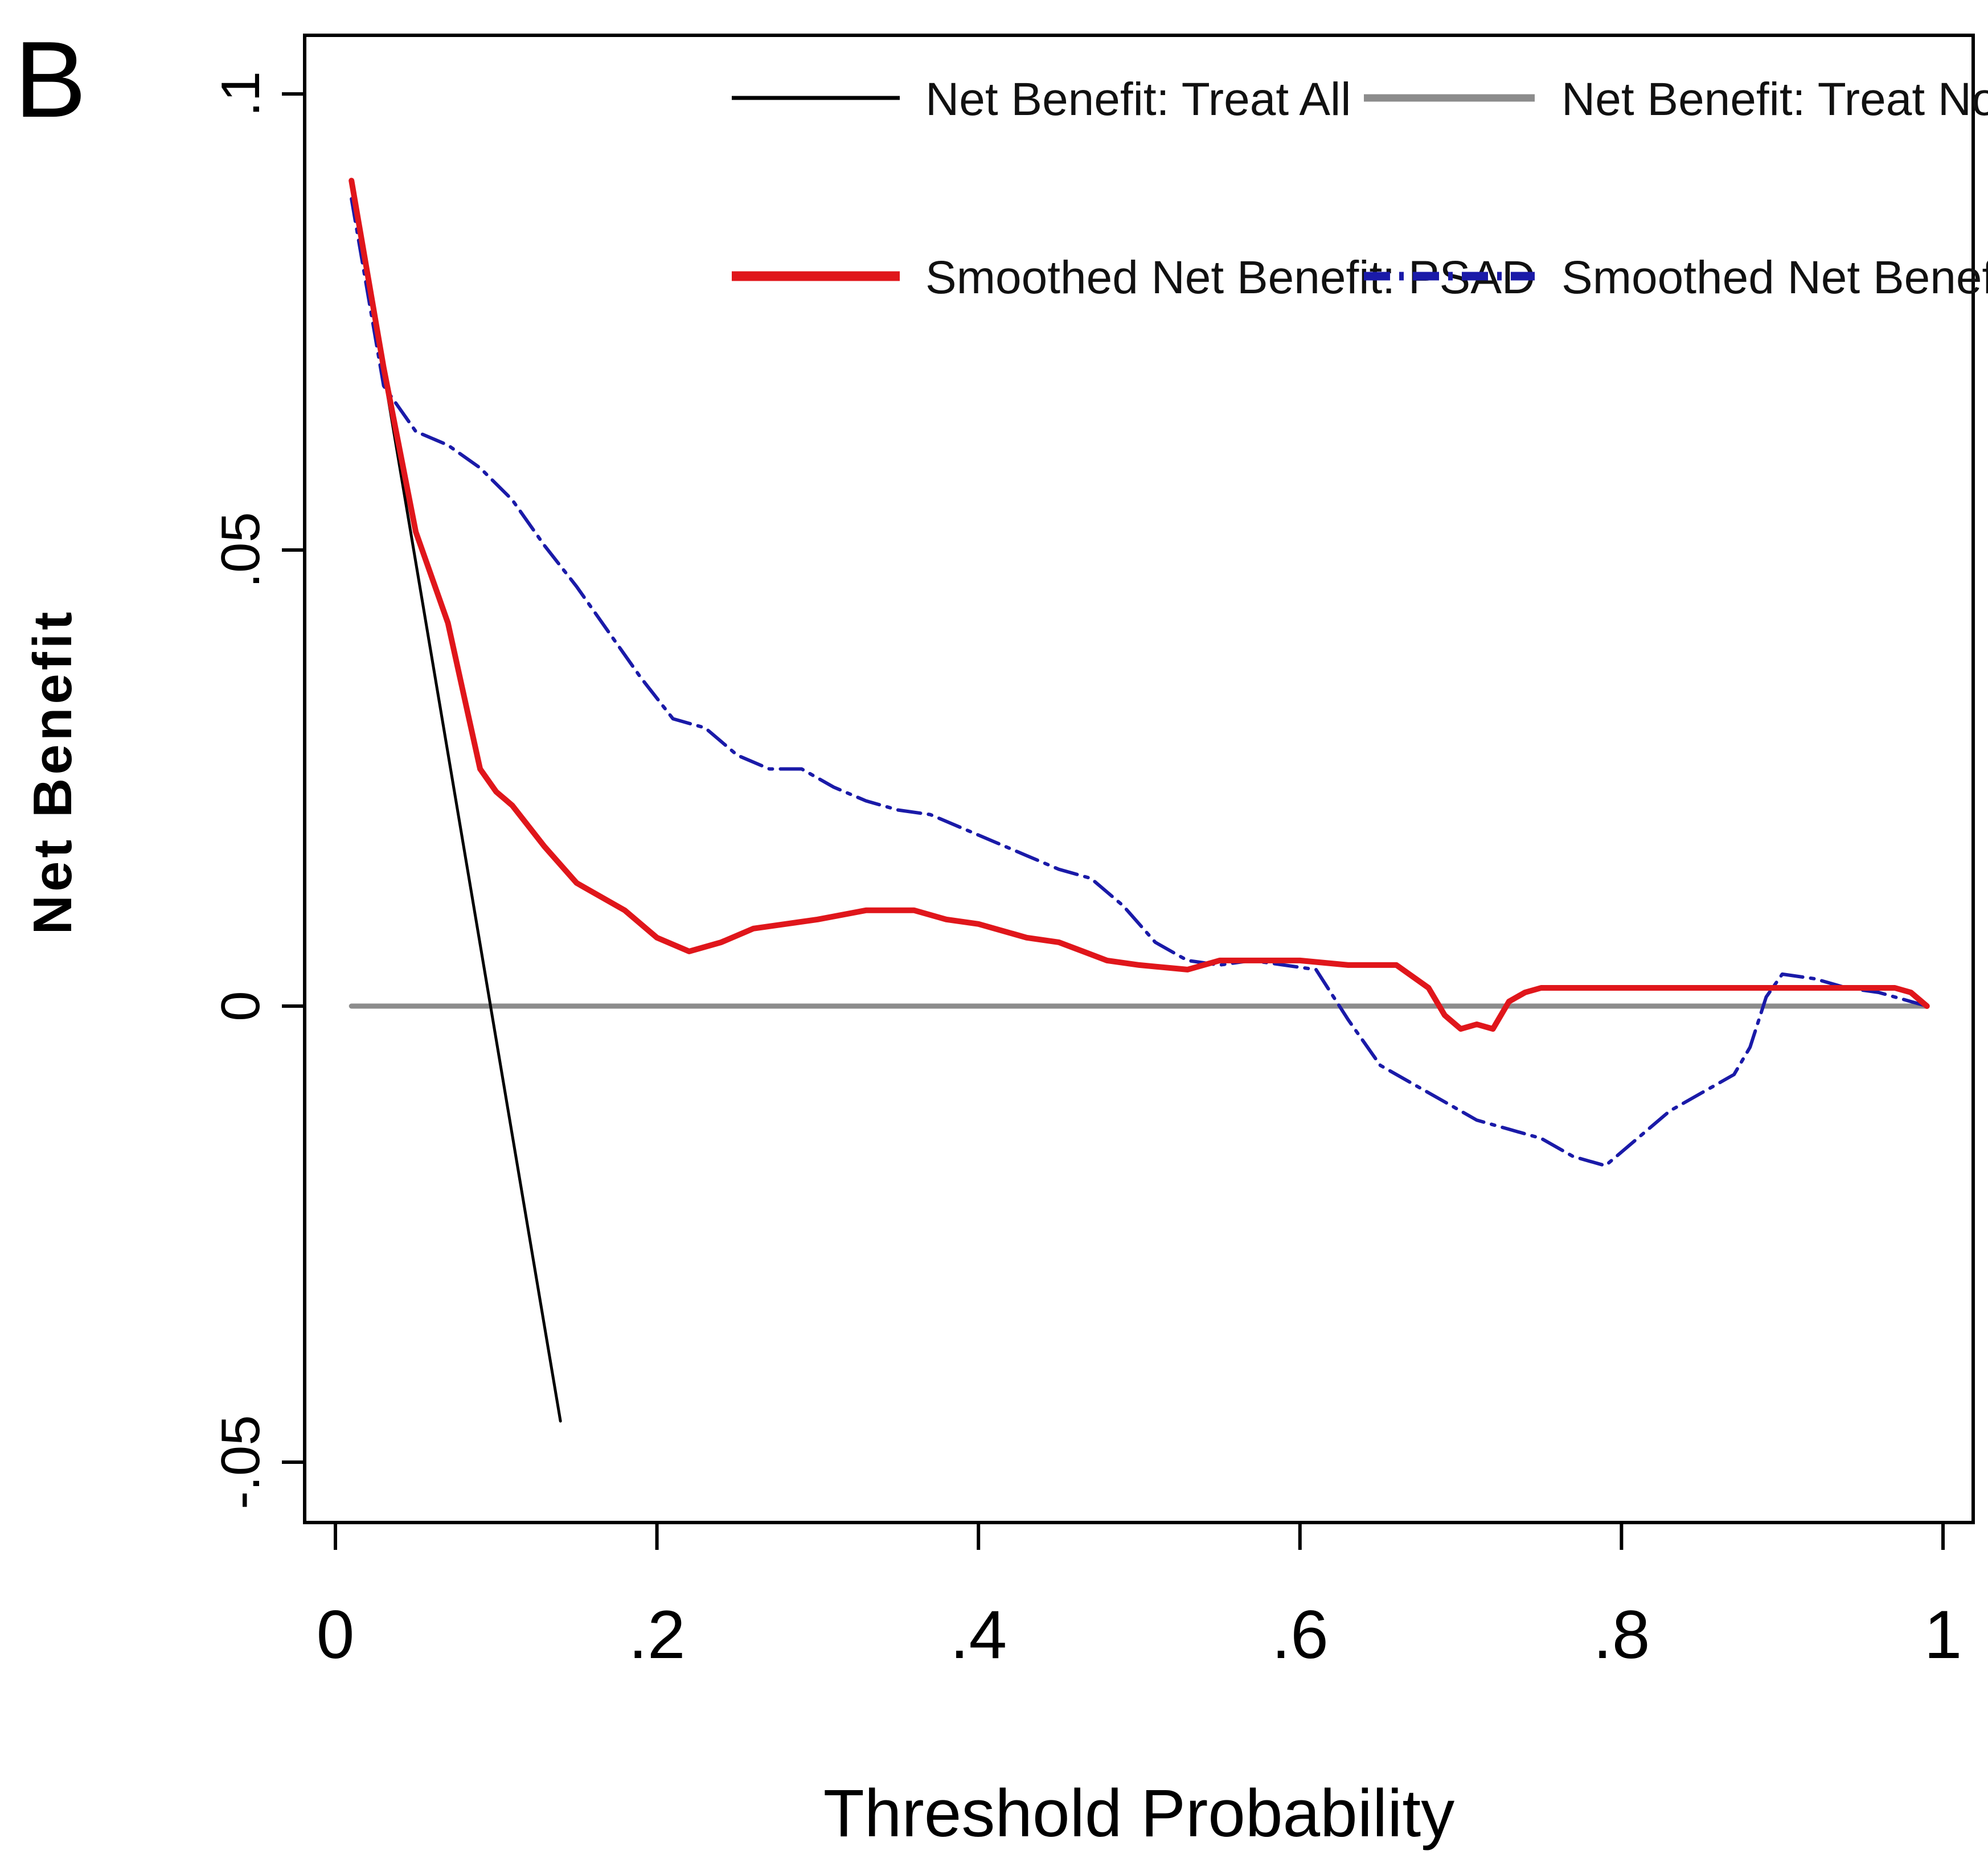 The height and width of the screenshot is (1867, 1988). I want to click on y-tick-label: 0, so click(240, 1006).